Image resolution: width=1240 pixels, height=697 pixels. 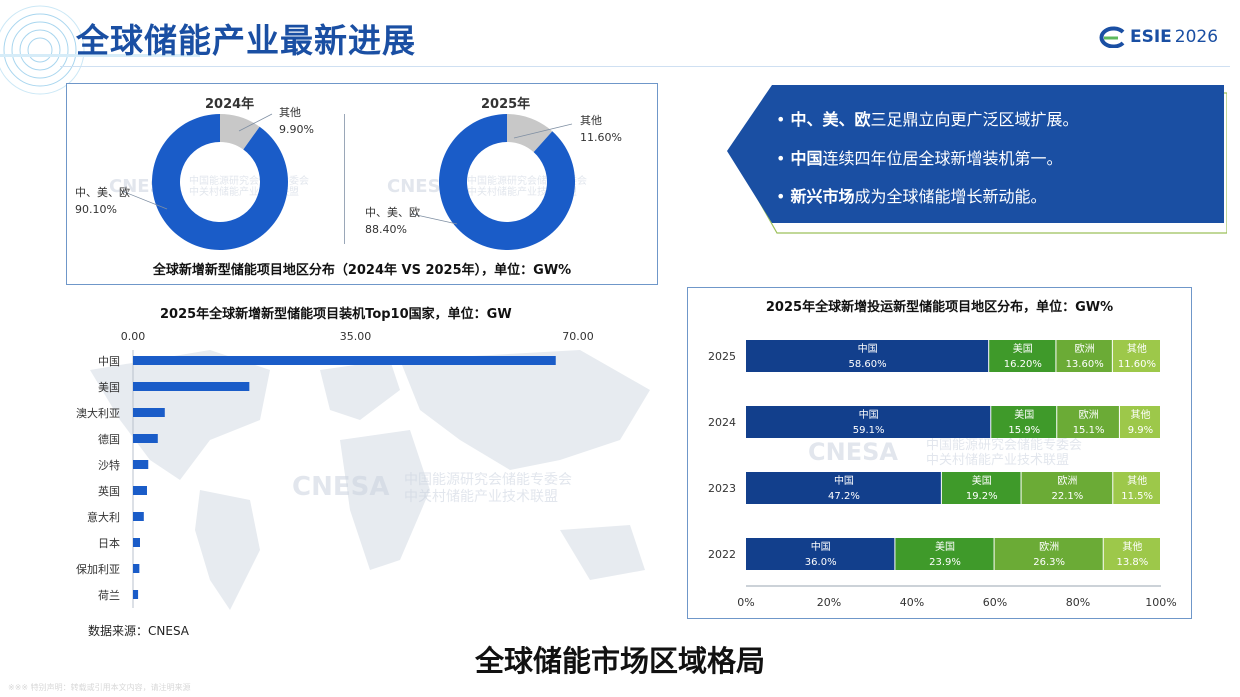 I want to click on slide-subtitle: 全球储能市场区域格局, so click(x=619, y=661).